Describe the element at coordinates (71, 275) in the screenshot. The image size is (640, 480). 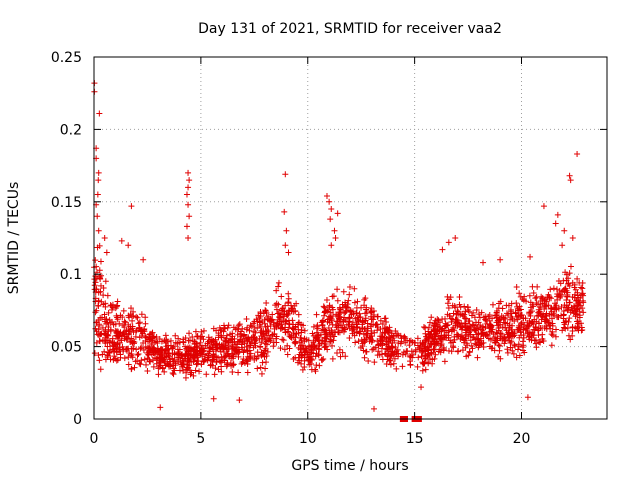
I see `y-tick-label: 0.1` at that location.